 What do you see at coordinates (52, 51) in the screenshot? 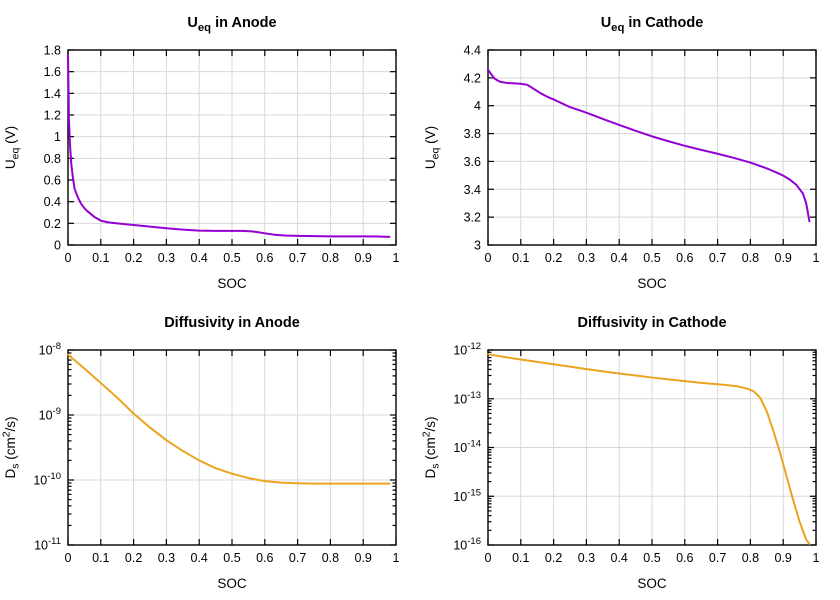
I see `y-tick-label: 1.8` at bounding box center [52, 51].